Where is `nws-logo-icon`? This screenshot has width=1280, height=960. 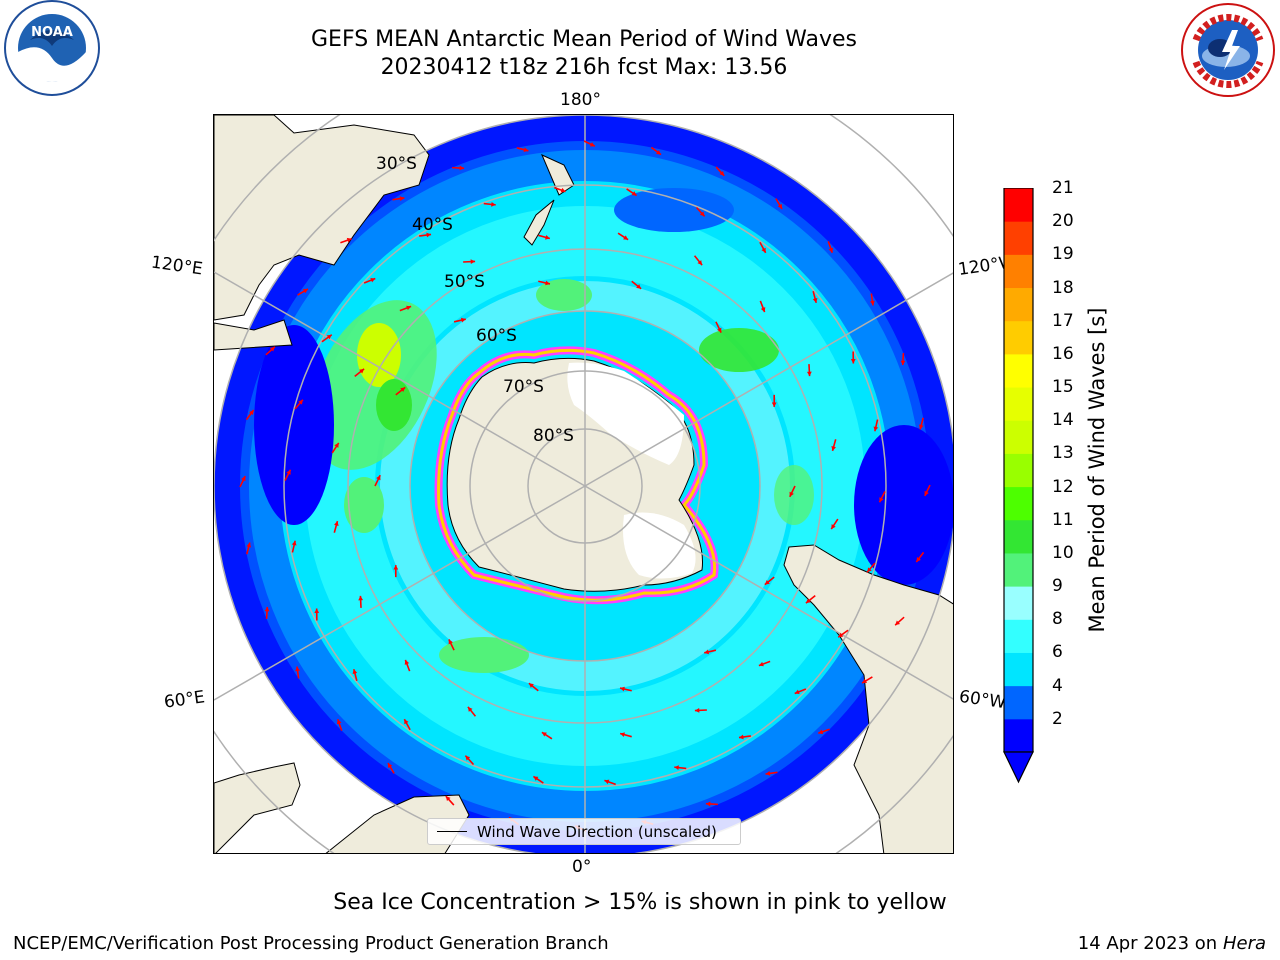
nws-logo-icon is located at coordinates (1228, 50).